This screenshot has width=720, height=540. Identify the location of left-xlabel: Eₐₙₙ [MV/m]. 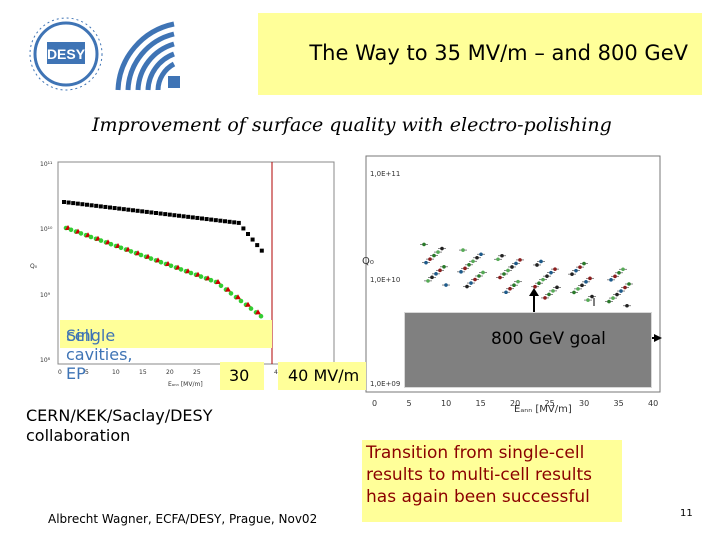
(185, 384).